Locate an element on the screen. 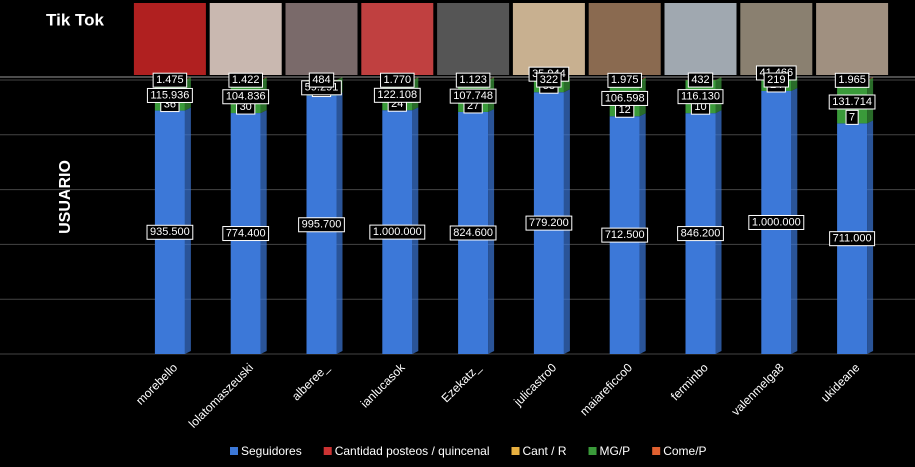  data-label-text: 1.965 is located at coordinates (852, 80).